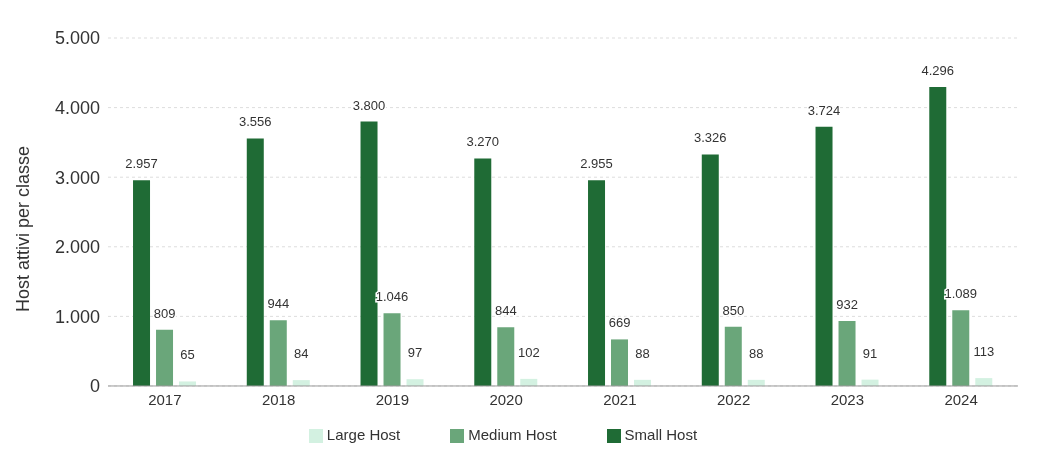  What do you see at coordinates (369, 105) in the screenshot?
I see `data-label: 3.800` at bounding box center [369, 105].